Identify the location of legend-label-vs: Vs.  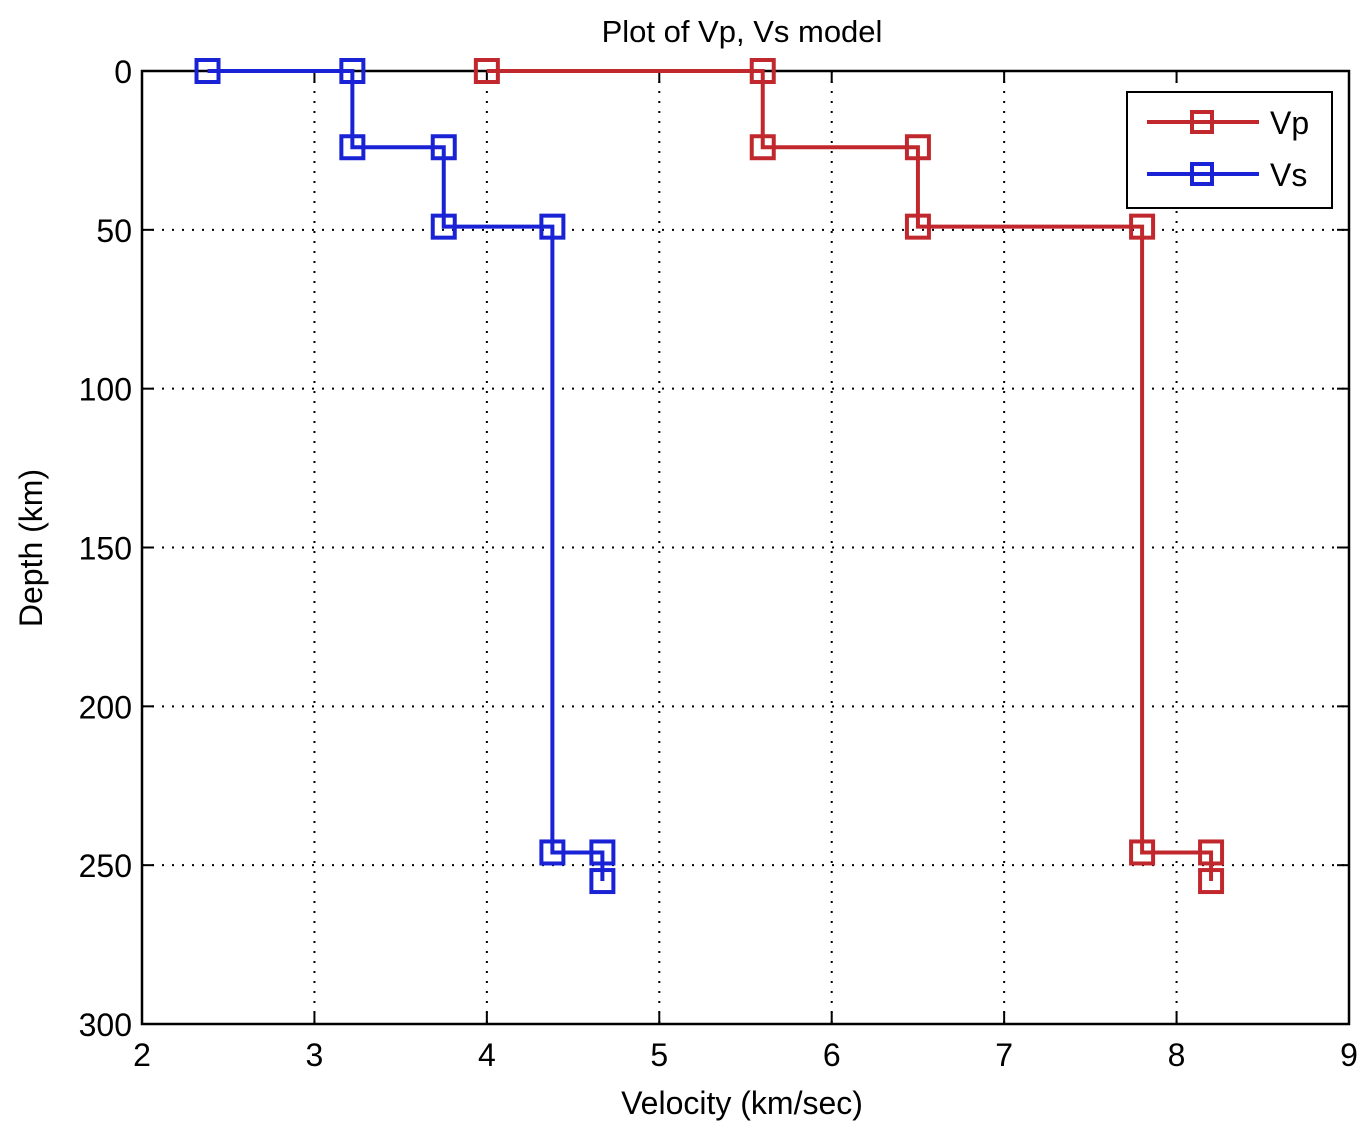
(1288, 175).